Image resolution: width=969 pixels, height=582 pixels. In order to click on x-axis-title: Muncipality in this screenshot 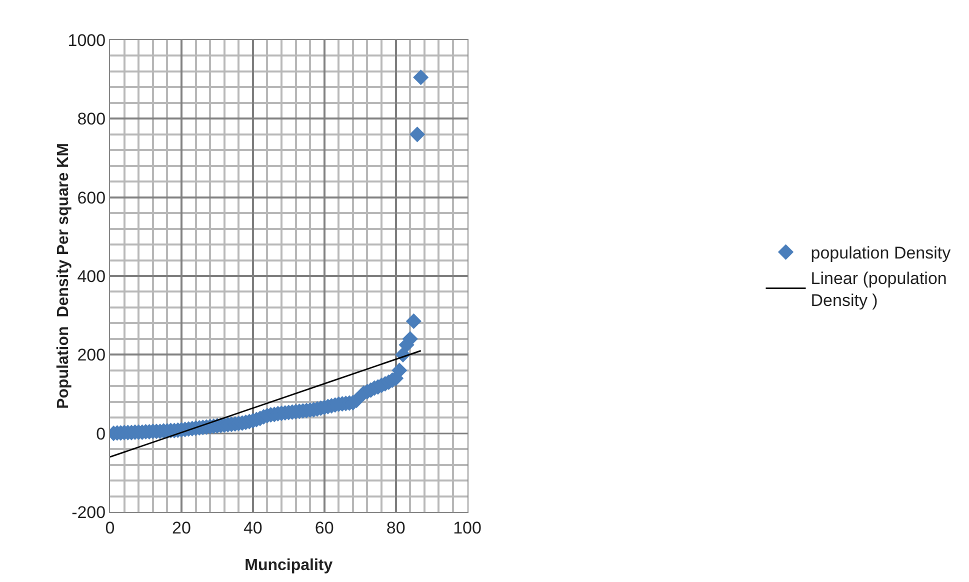, I will do `click(288, 565)`.